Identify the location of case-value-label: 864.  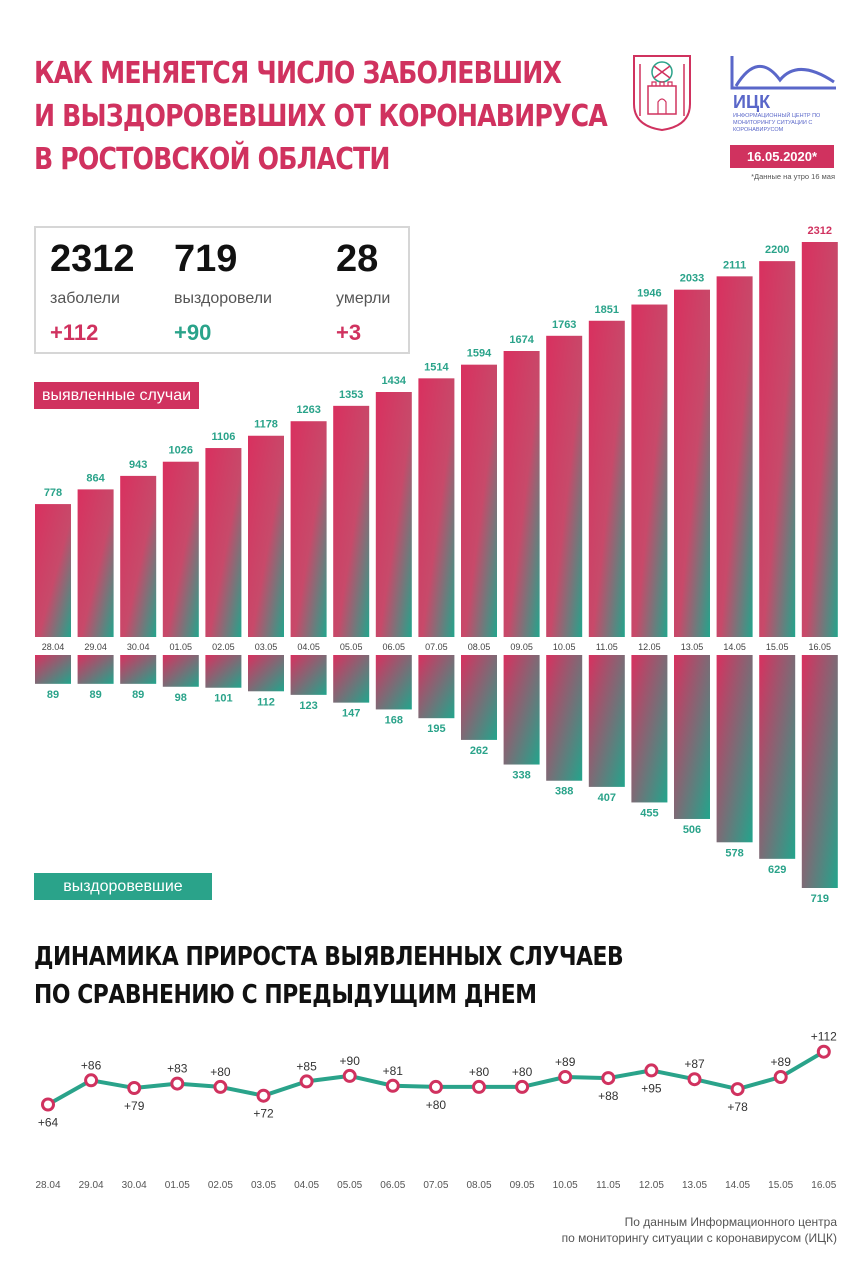
(95, 478).